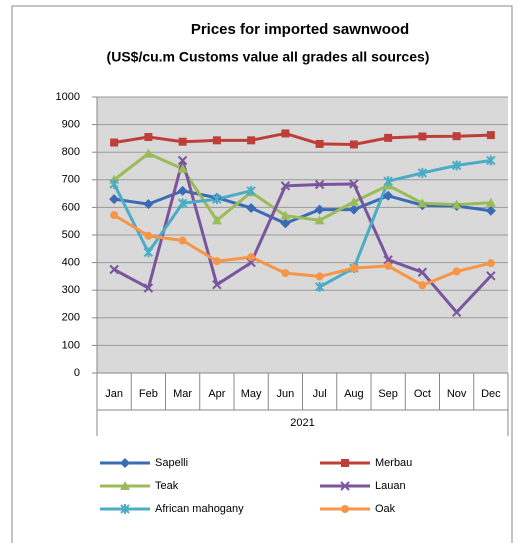 Image resolution: width=524 pixels, height=543 pixels. I want to click on legend-label: Sapelli, so click(171, 463).